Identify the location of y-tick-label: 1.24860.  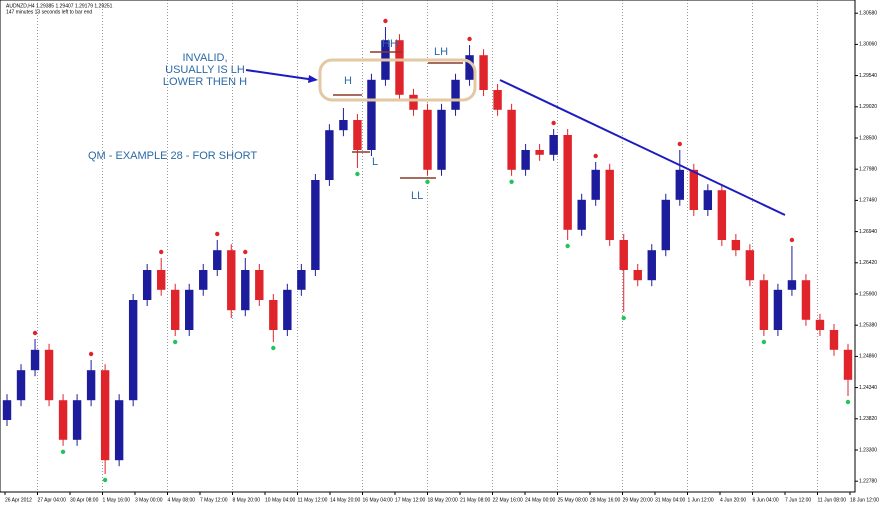
(868, 357).